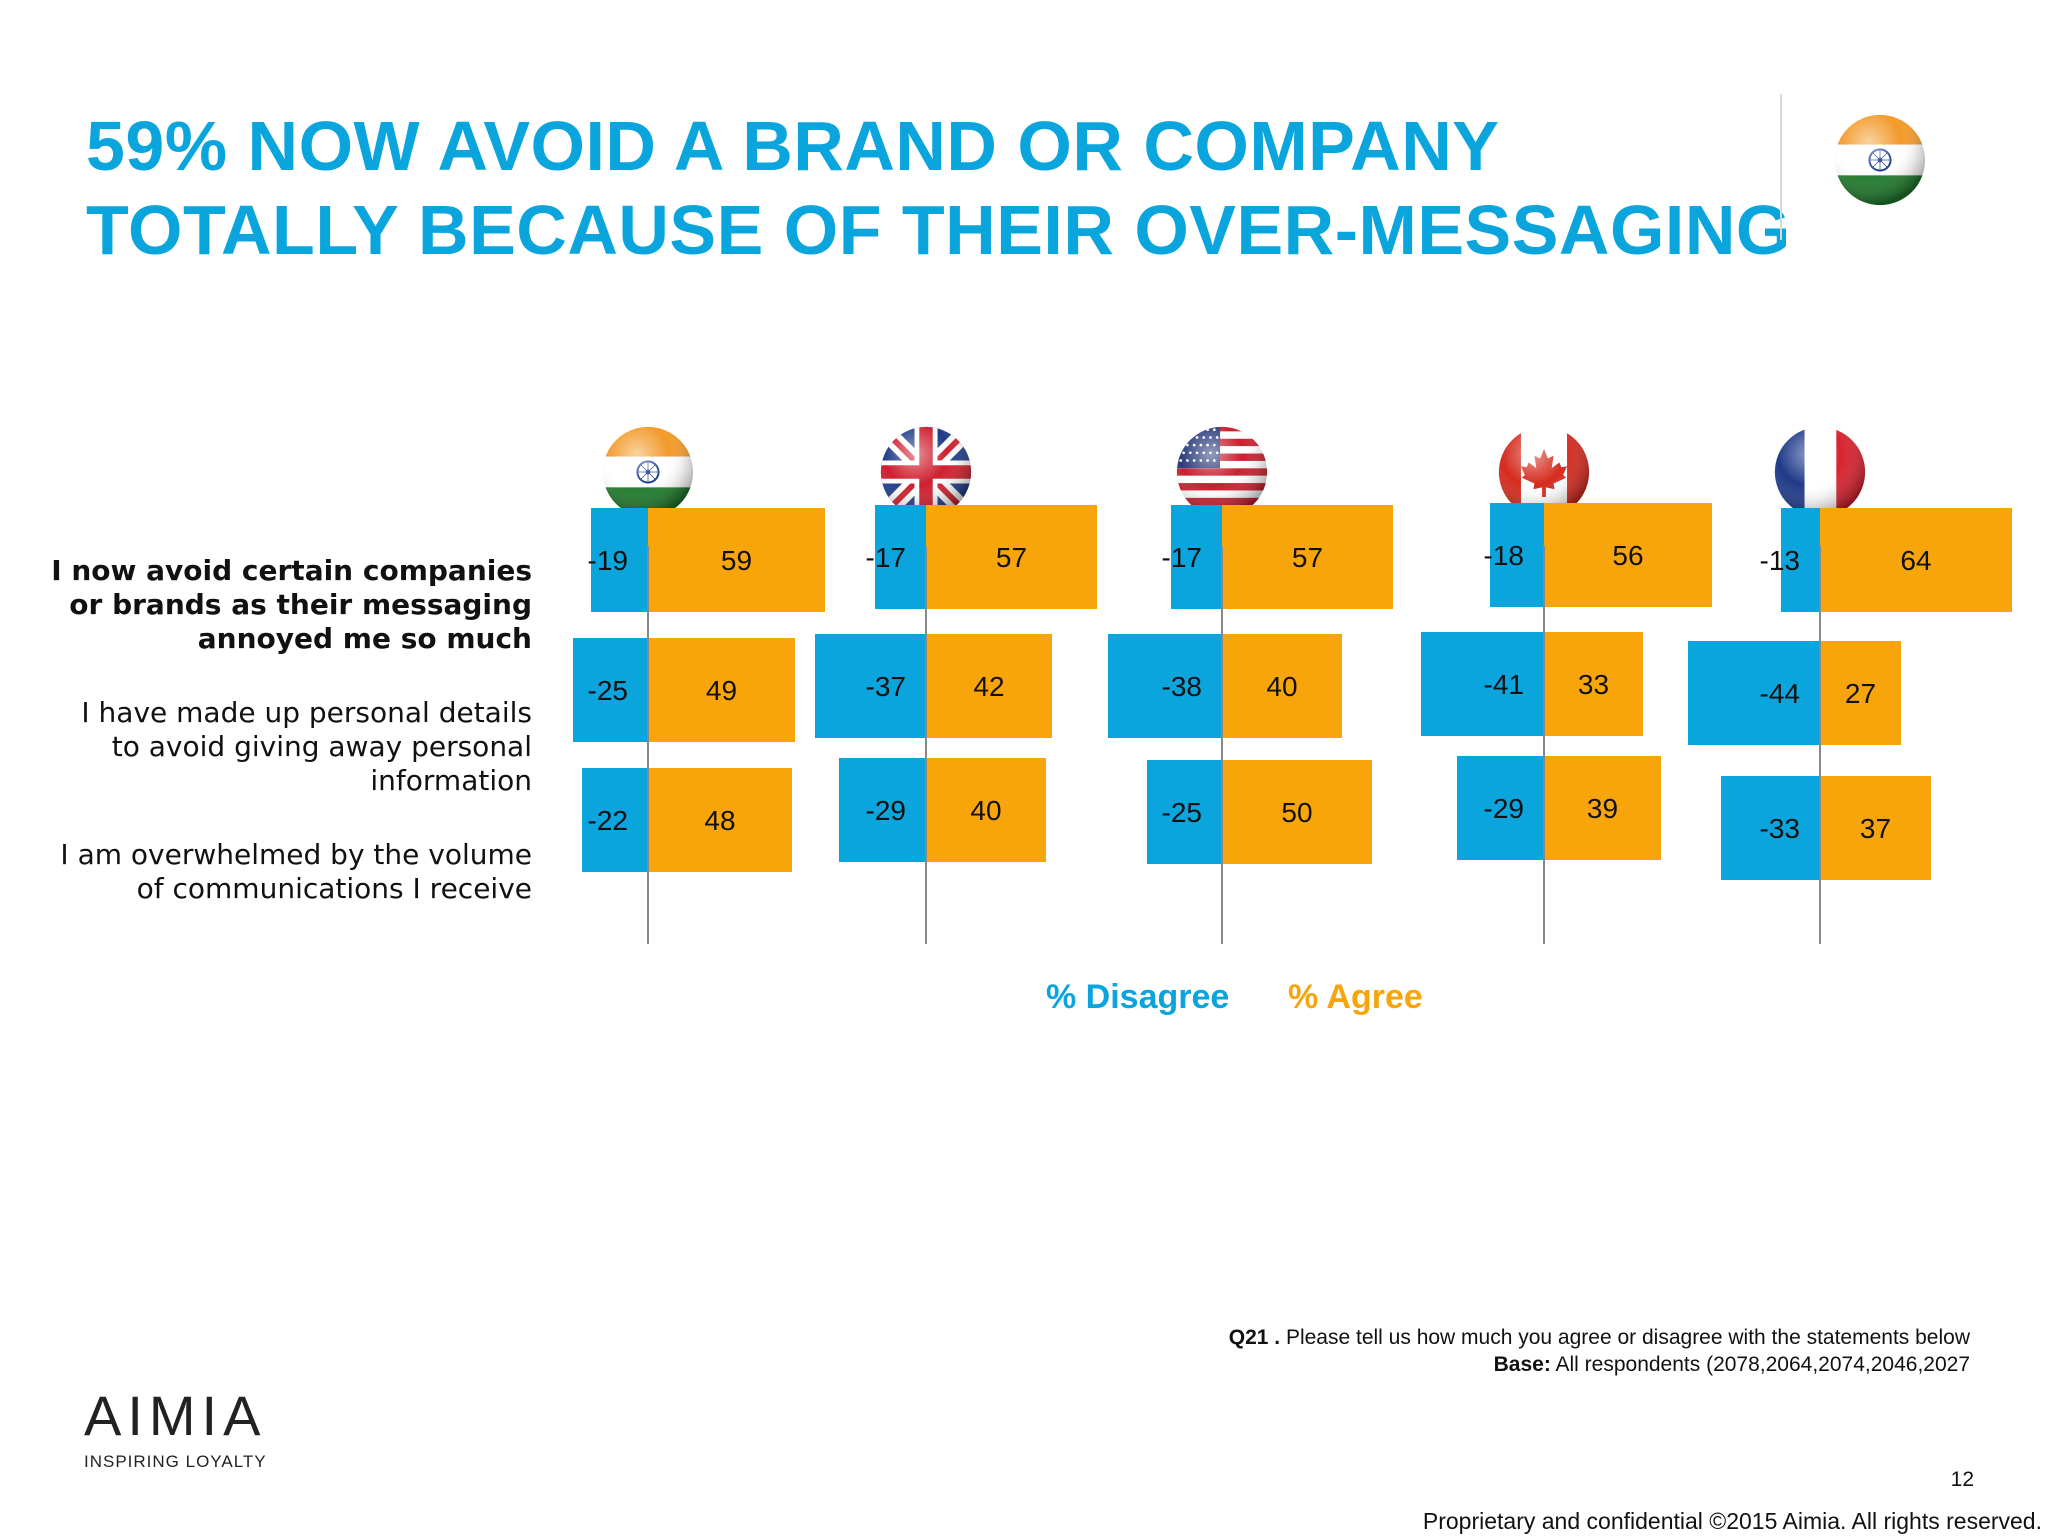 This screenshot has width=2048, height=1536. What do you see at coordinates (334, 888) in the screenshot?
I see `statement-line: of communications I receive` at bounding box center [334, 888].